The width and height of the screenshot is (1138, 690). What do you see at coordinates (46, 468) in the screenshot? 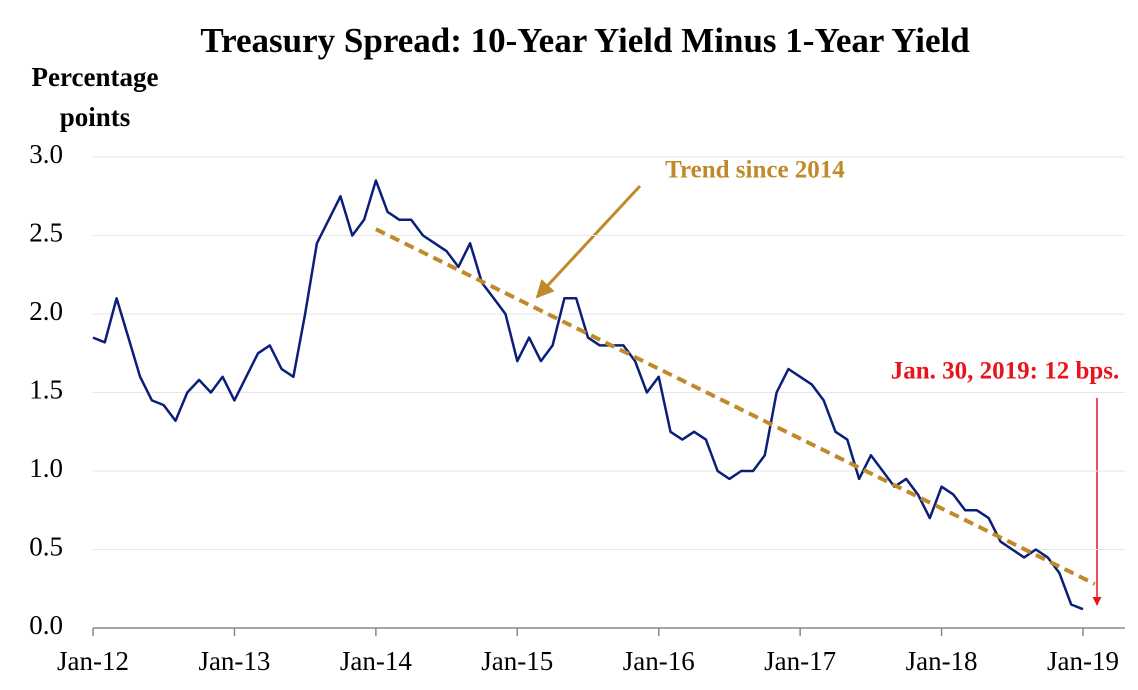
I see `y-tick-label: 1.0` at bounding box center [46, 468].